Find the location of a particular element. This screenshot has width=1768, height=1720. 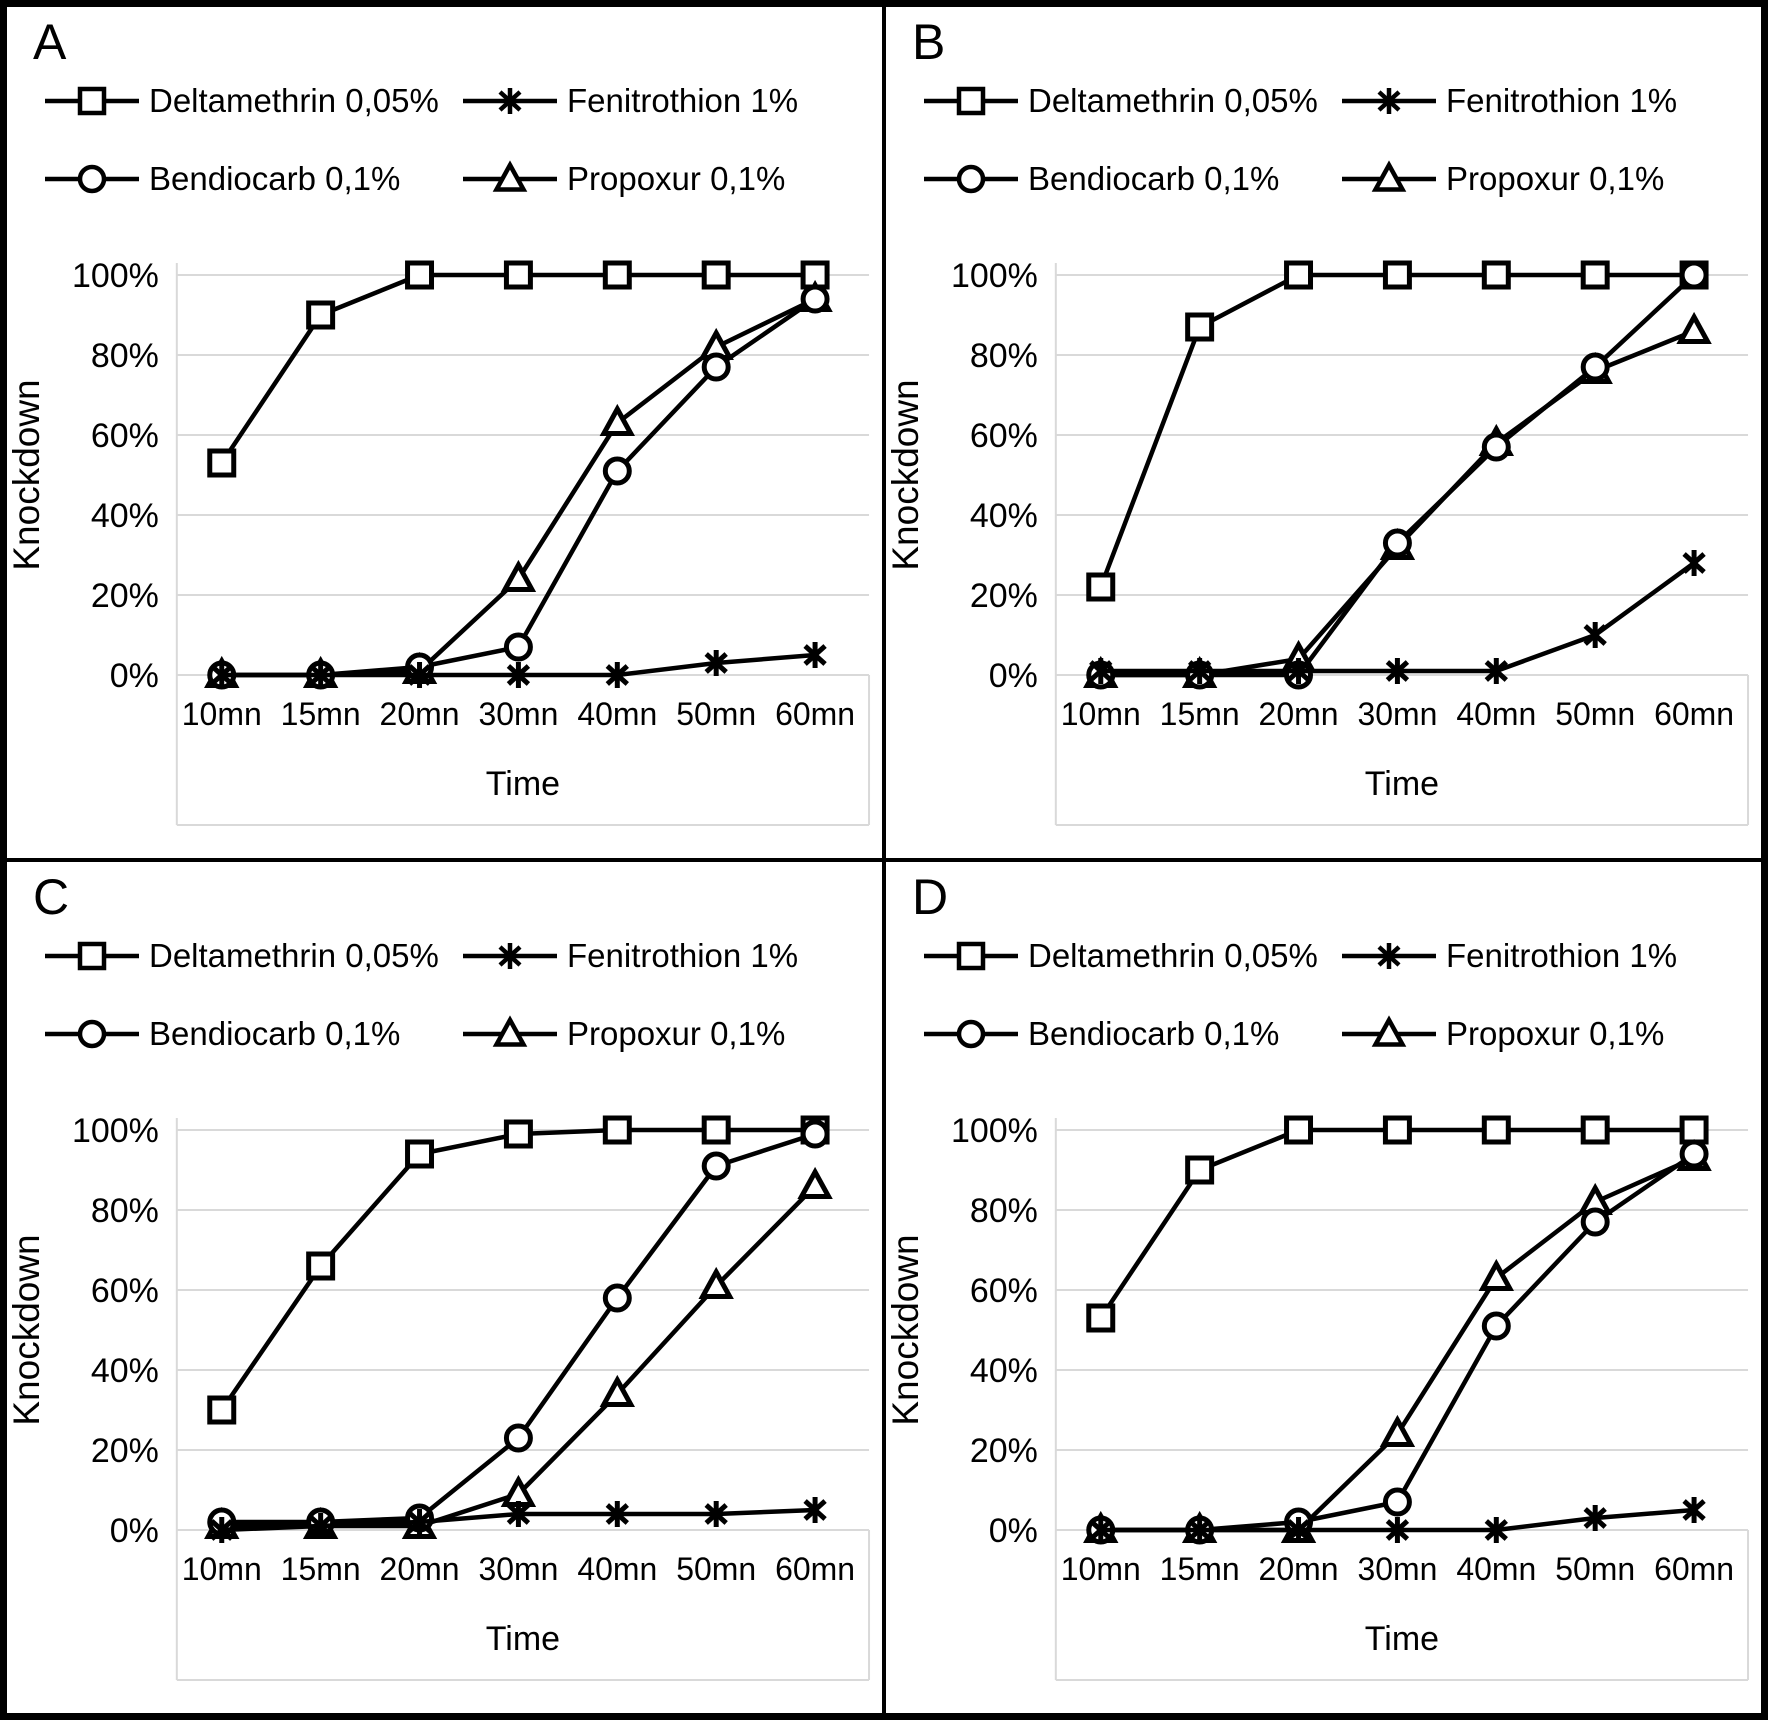

panel-label-a: A is located at coordinates (50, 42).